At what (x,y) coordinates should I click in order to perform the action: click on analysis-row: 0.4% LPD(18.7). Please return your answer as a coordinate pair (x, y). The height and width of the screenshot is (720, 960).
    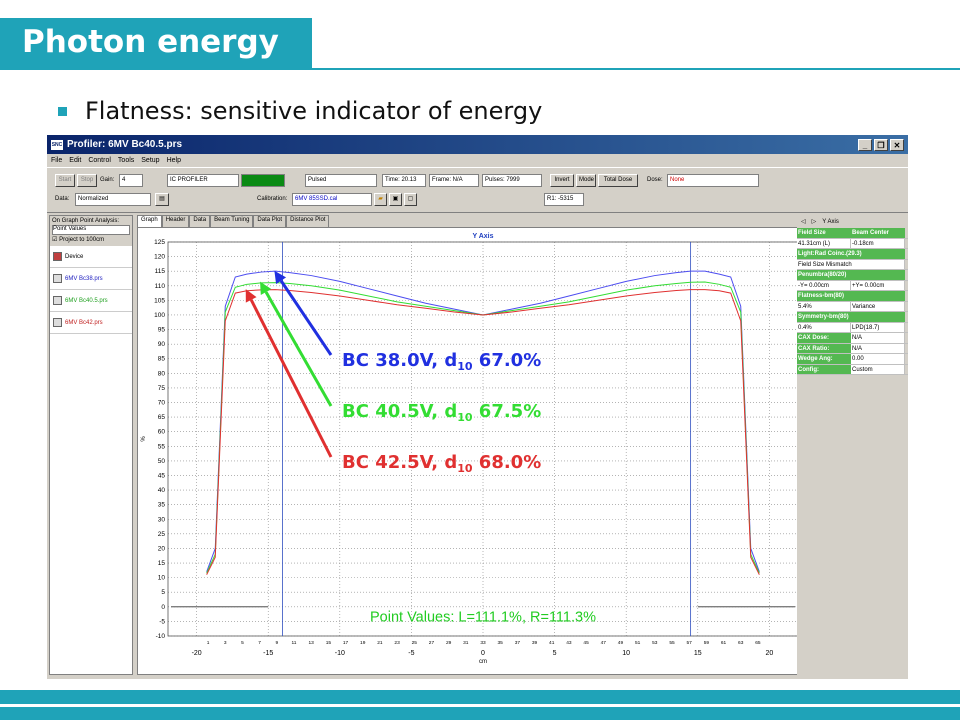
    Looking at the image, I should click on (852, 327).